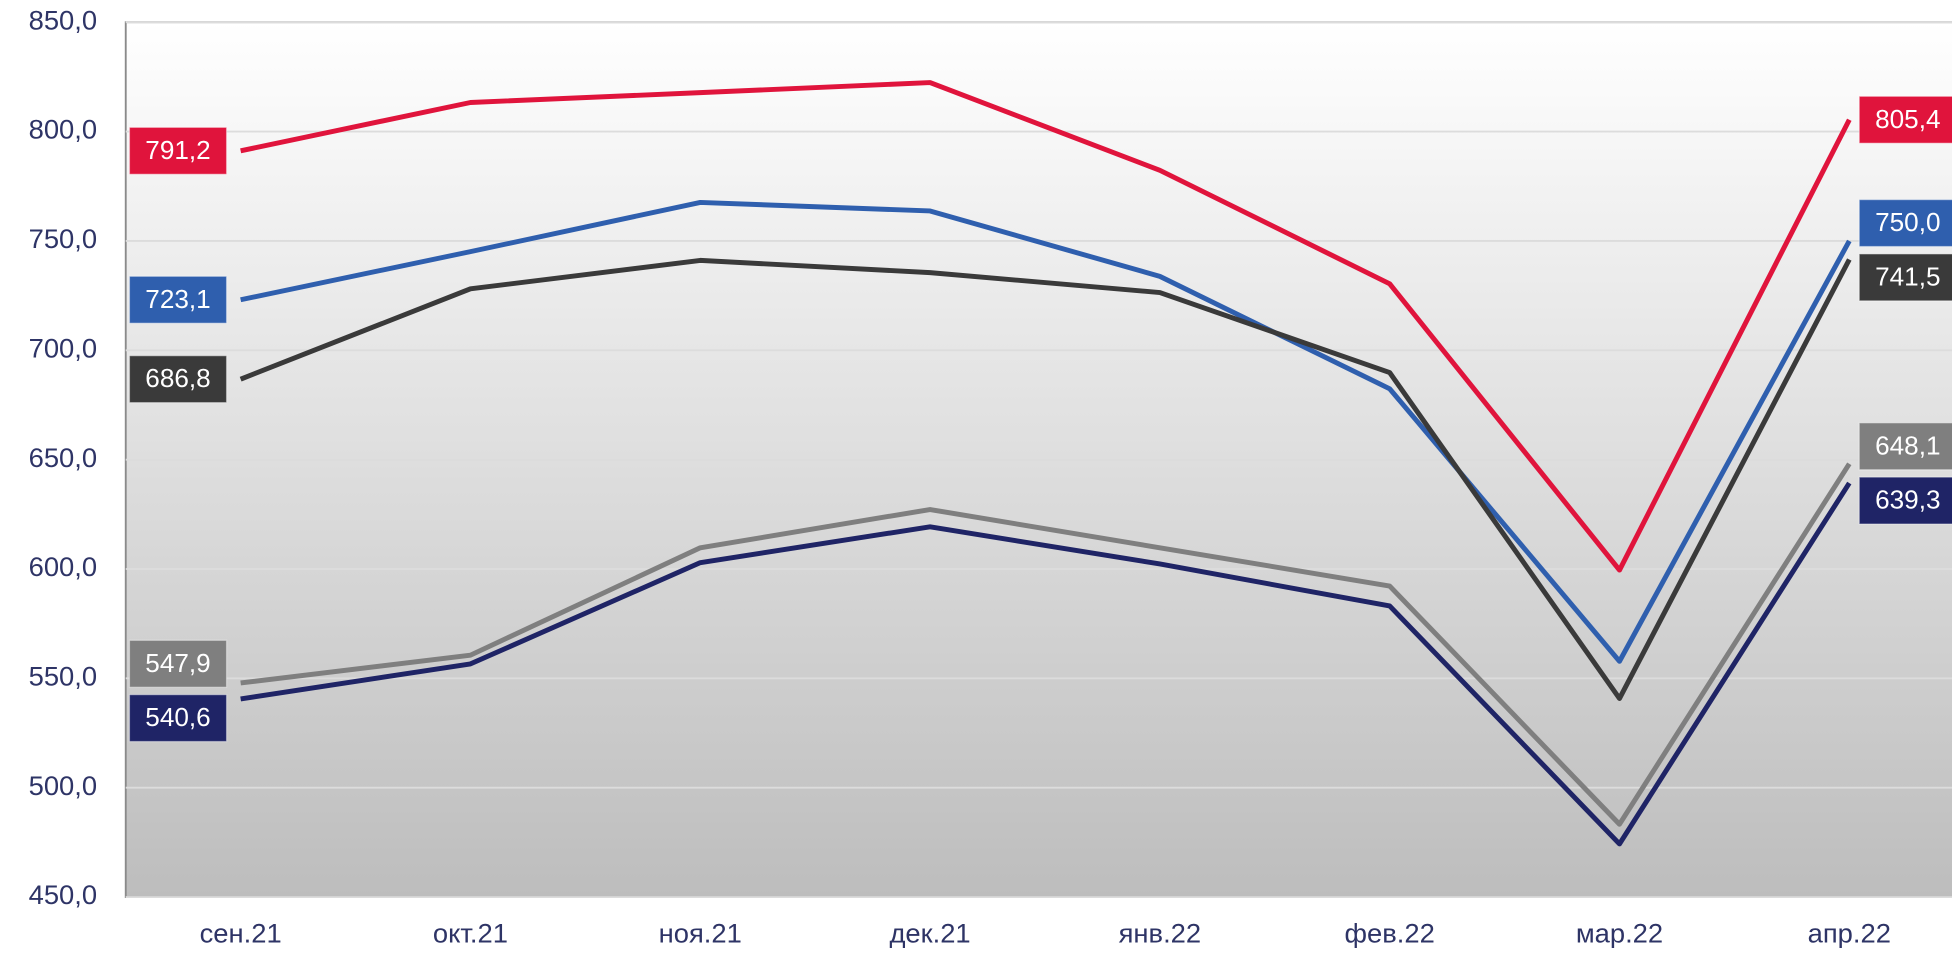 This screenshot has width=1952, height=960. I want to click on x-tick-label: ноя.21, so click(700, 933).